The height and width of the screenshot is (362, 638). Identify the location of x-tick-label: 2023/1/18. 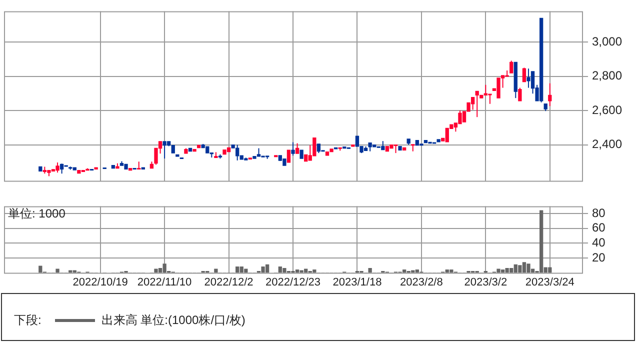
(357, 282).